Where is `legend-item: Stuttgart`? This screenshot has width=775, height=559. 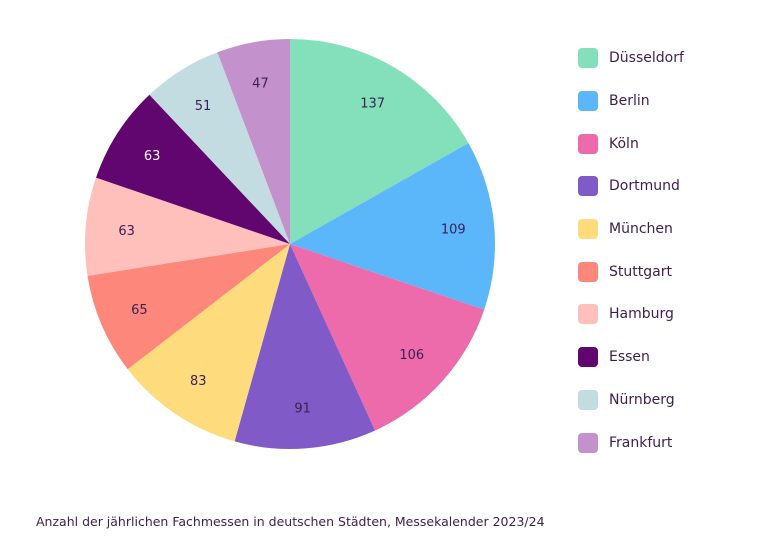
legend-item: Stuttgart is located at coordinates (631, 271).